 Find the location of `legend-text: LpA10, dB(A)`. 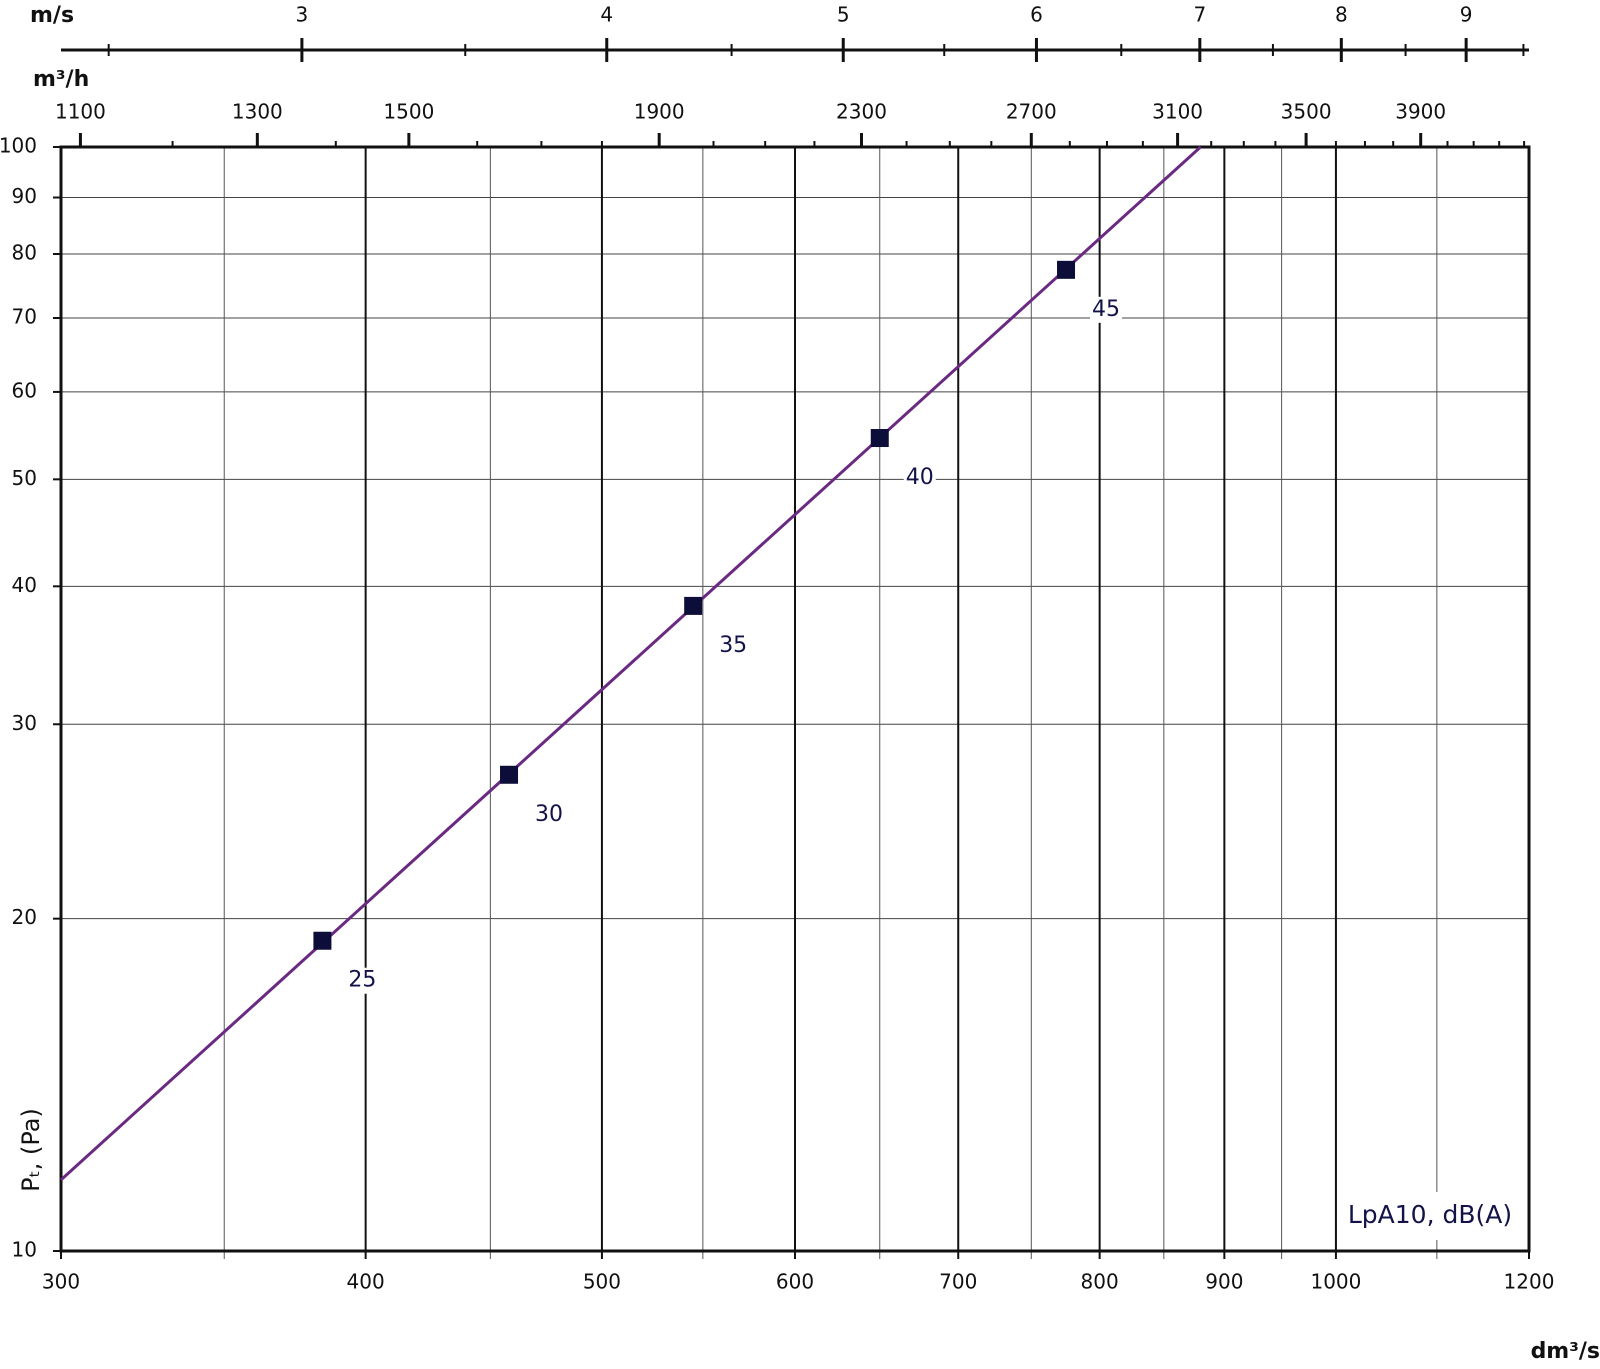

legend-text: LpA10, dB(A) is located at coordinates (1430, 1214).